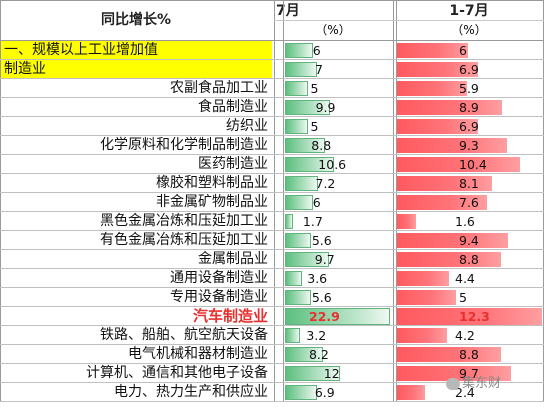  Describe the element at coordinates (465, 335) in the screenshot. I see `value-jan-jul: 4.2` at that location.